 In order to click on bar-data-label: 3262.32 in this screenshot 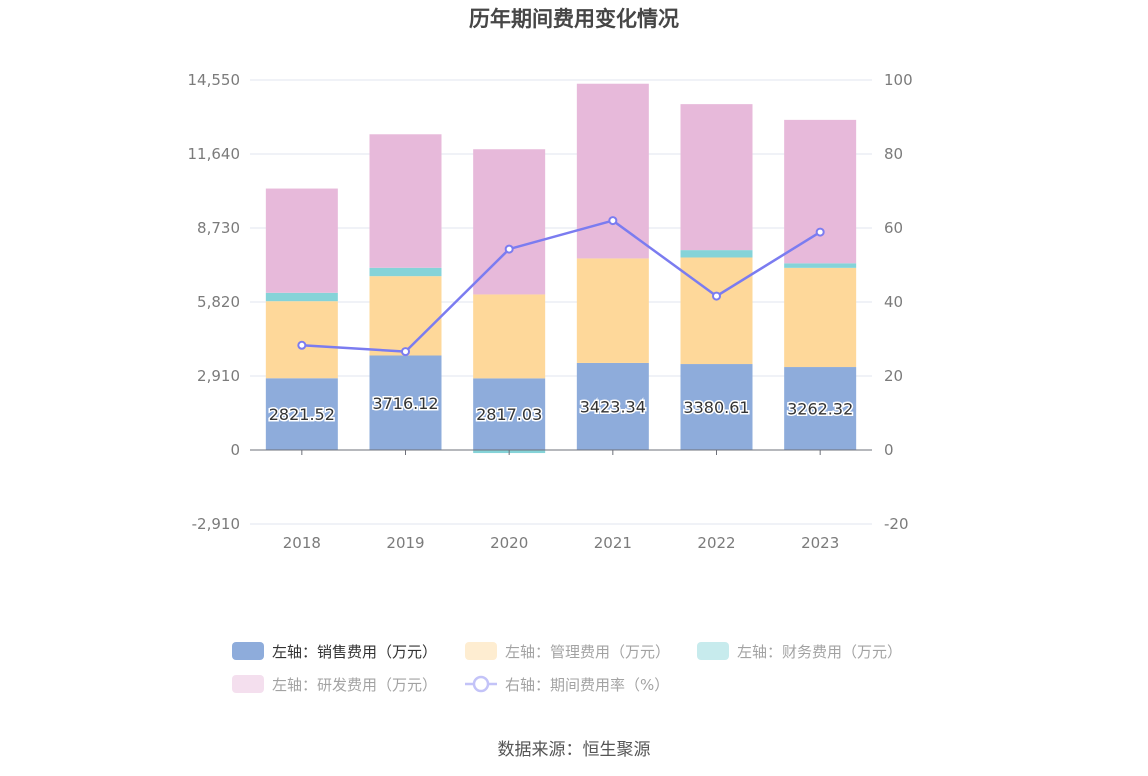, I will do `click(820, 409)`.